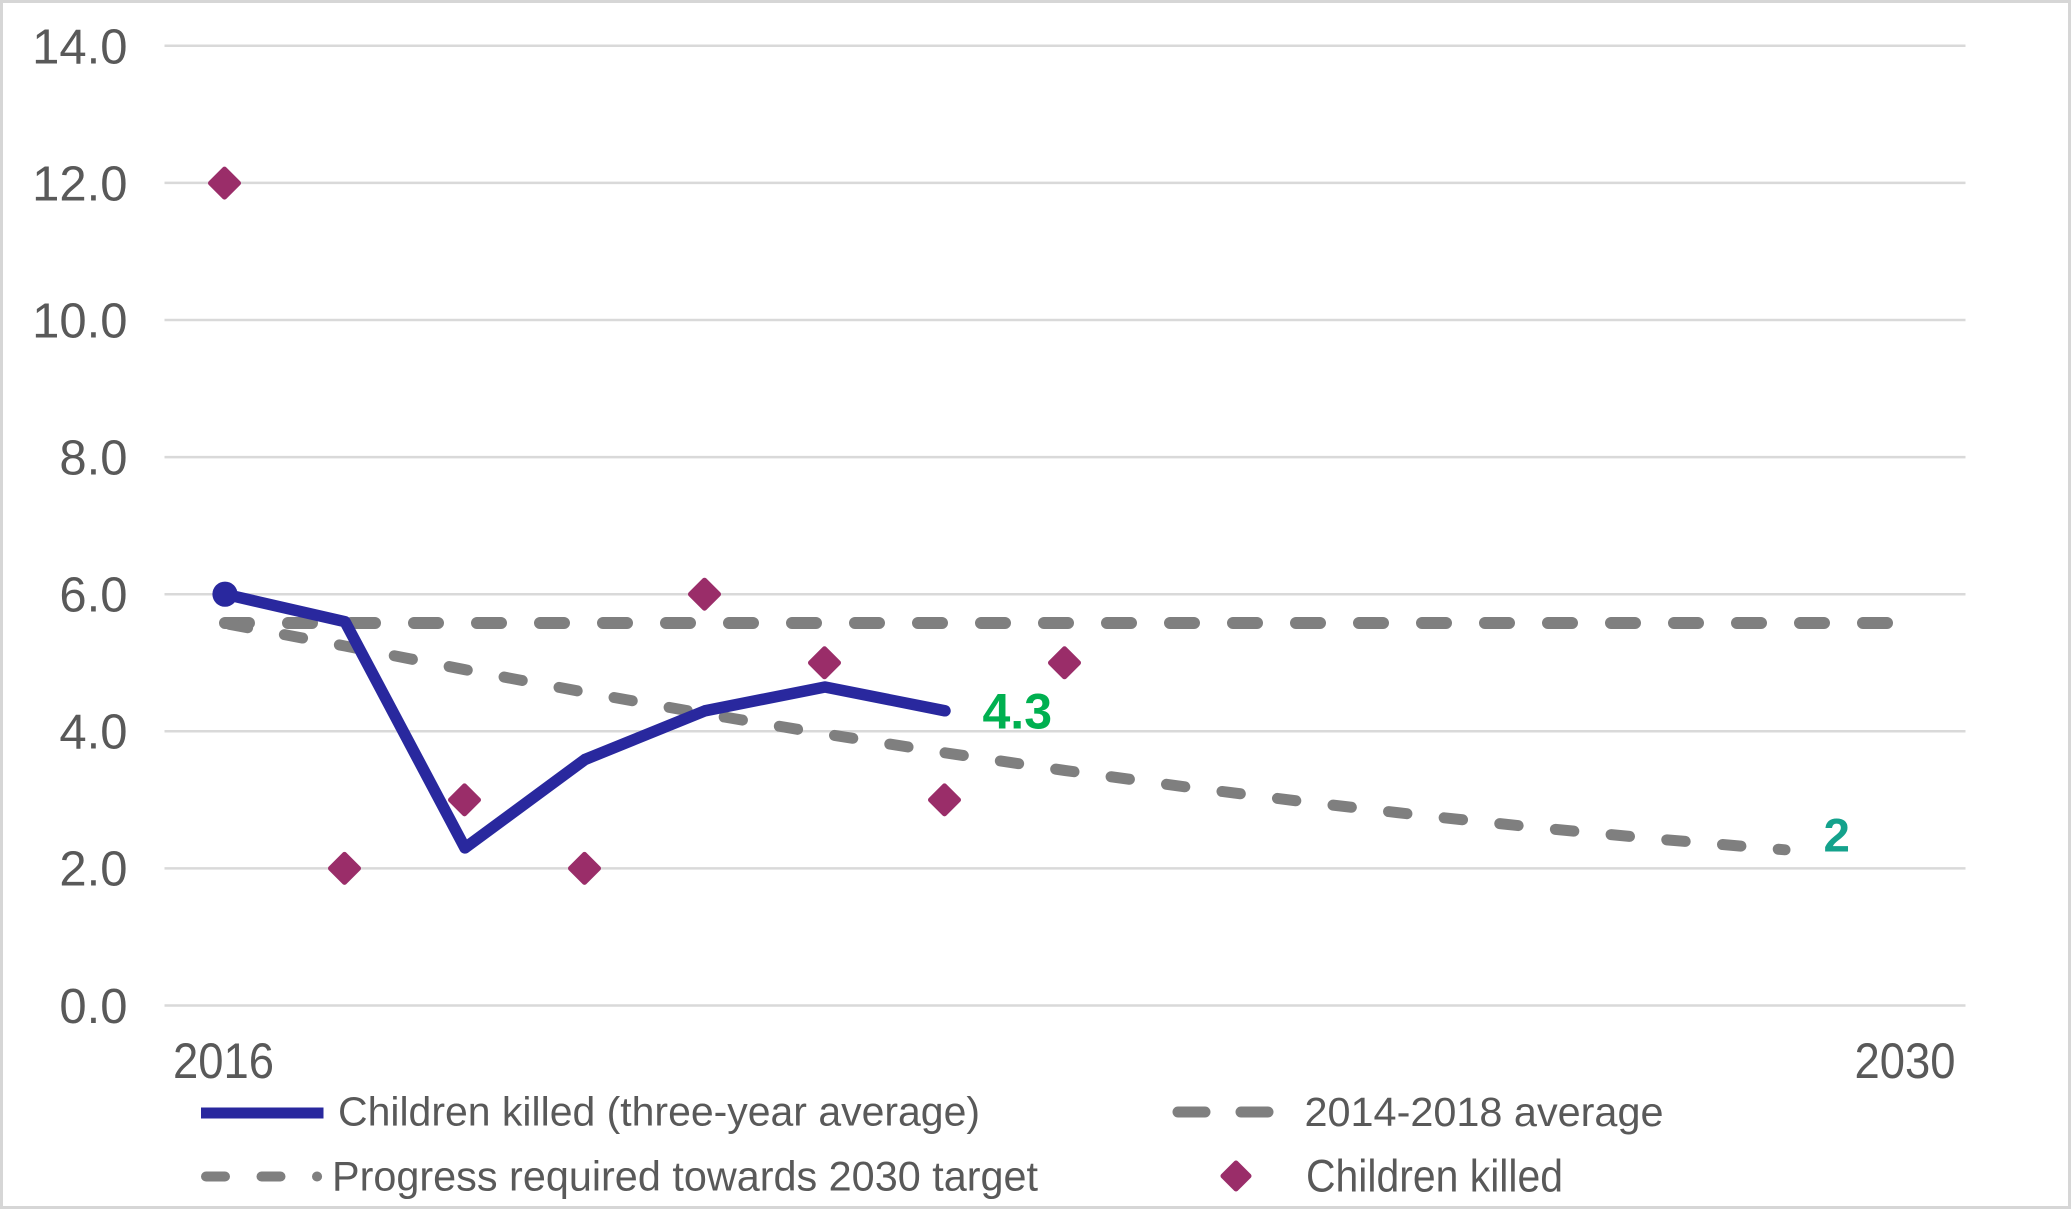  What do you see at coordinates (1484, 1112) in the screenshot?
I see `svg-text: 2014-2018 average` at bounding box center [1484, 1112].